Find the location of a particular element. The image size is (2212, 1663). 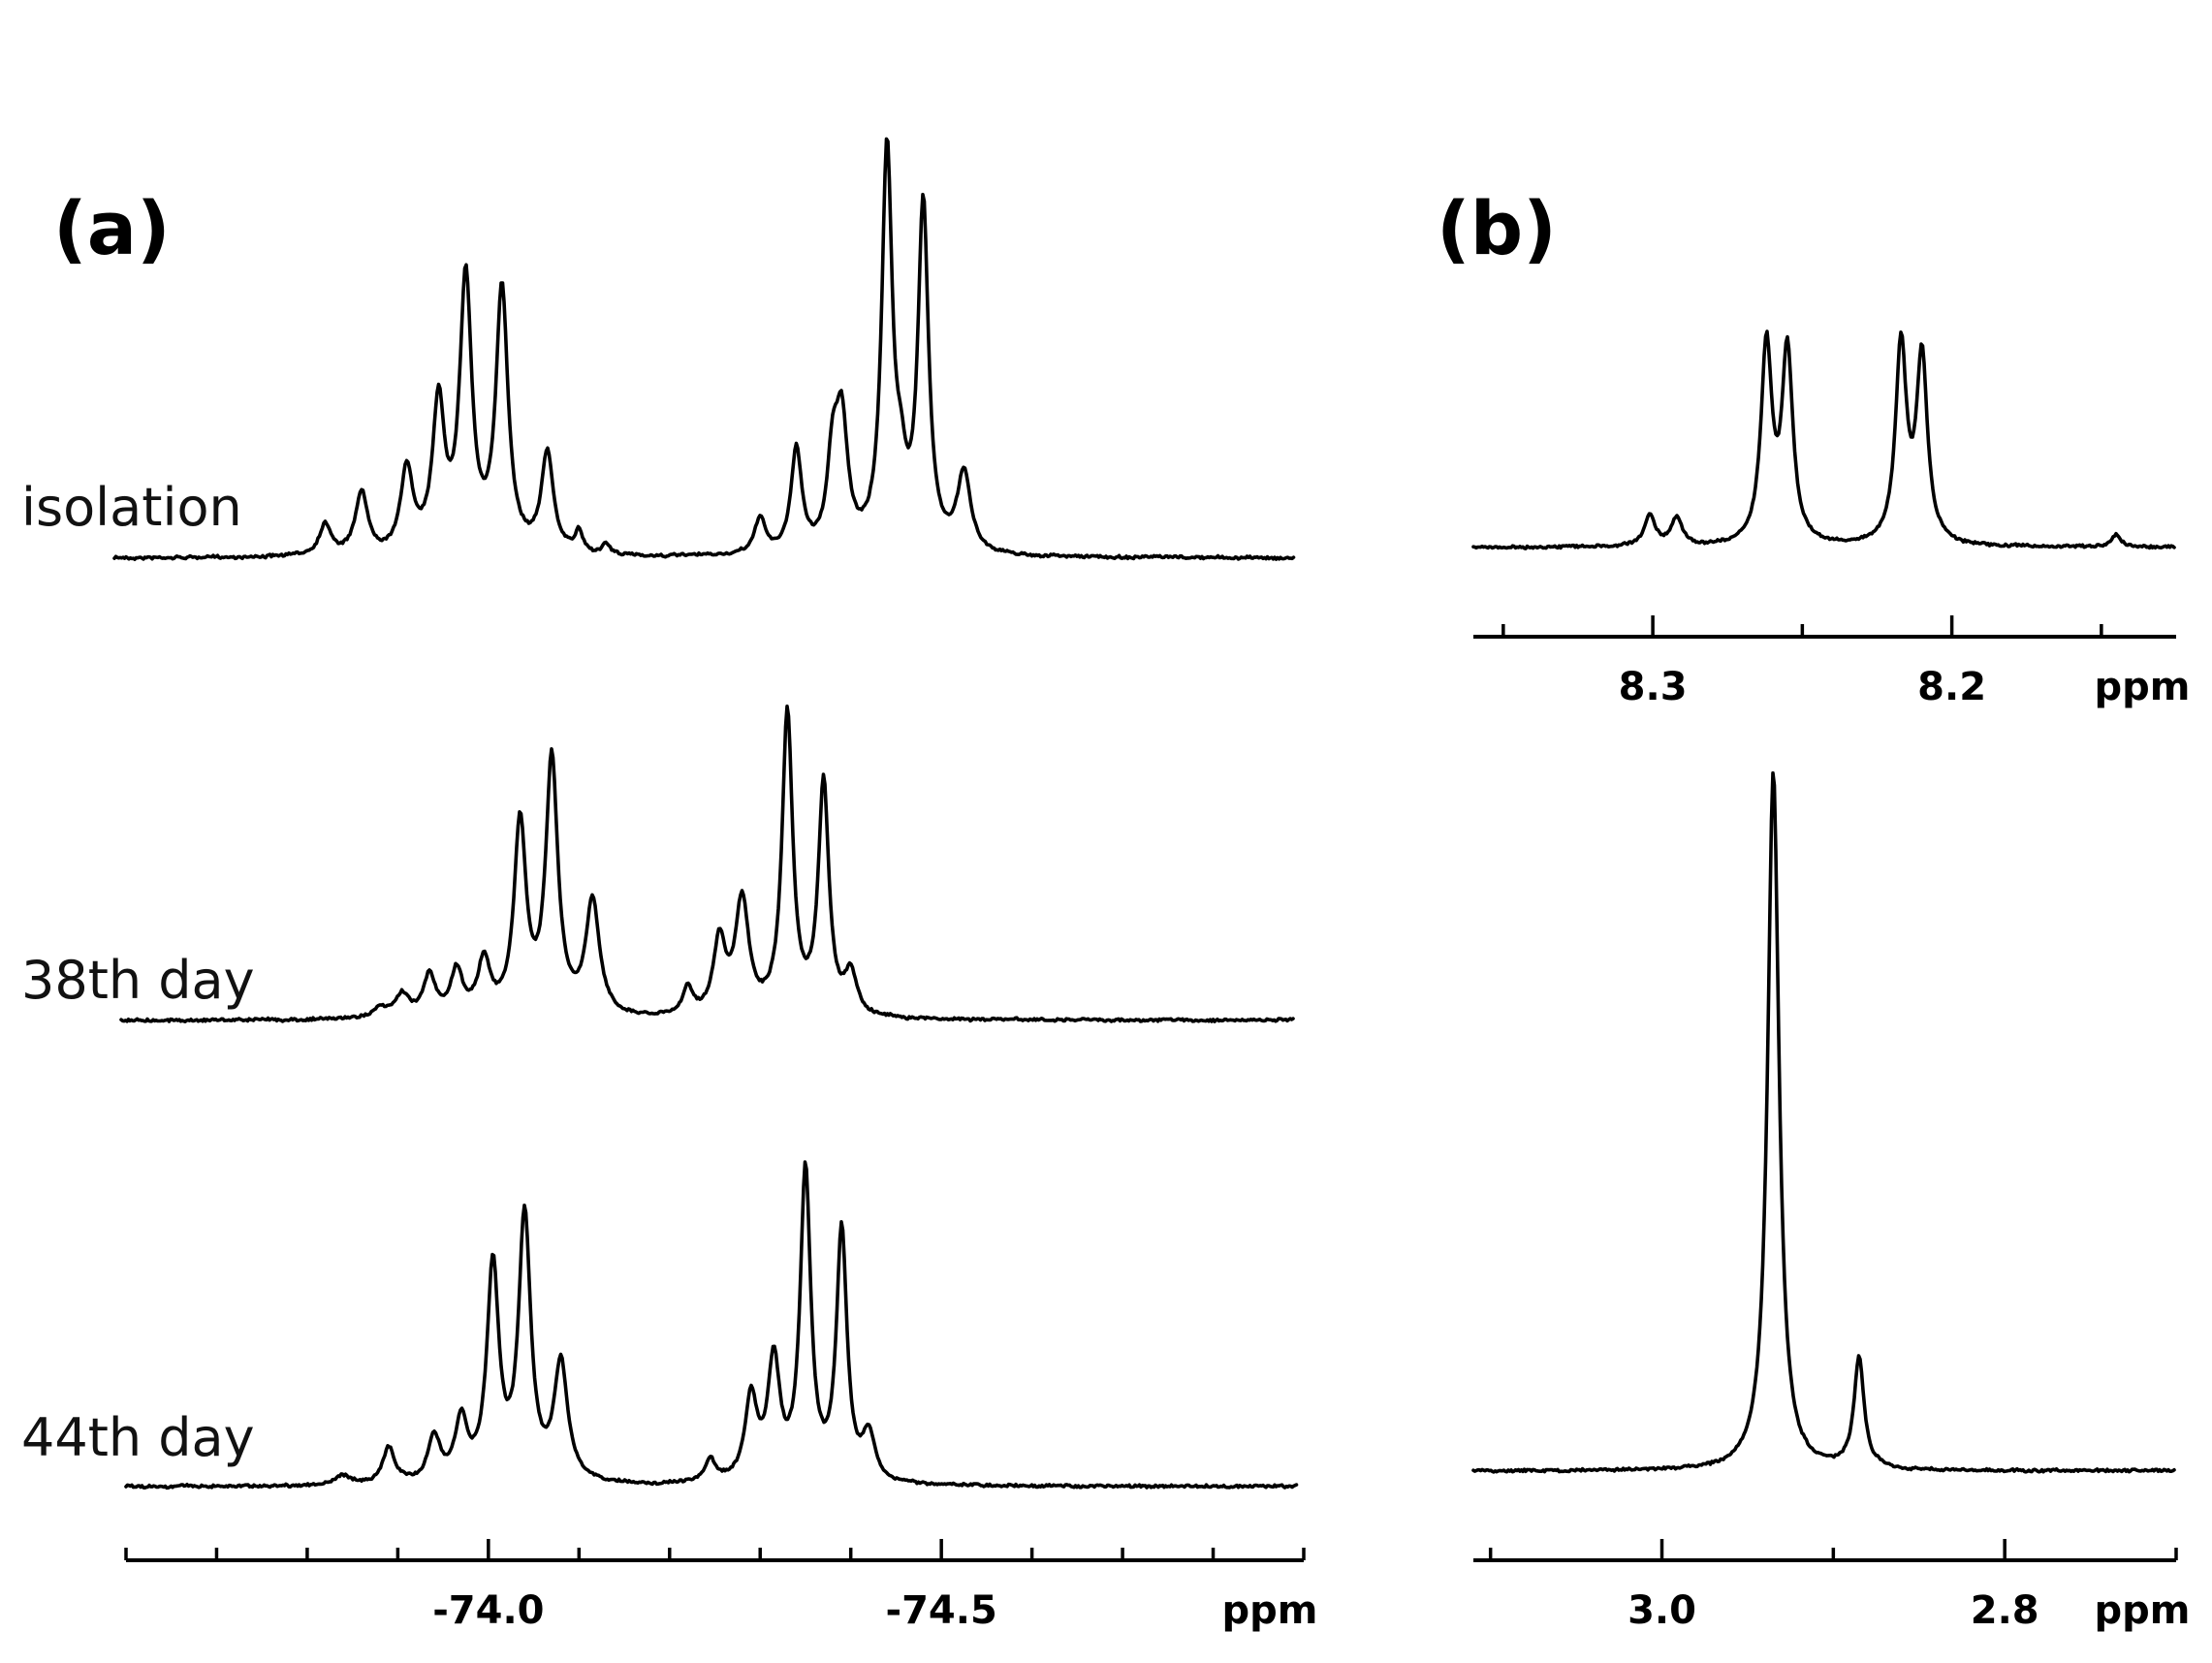

spectrum-trace-isolation is located at coordinates (704, 349).